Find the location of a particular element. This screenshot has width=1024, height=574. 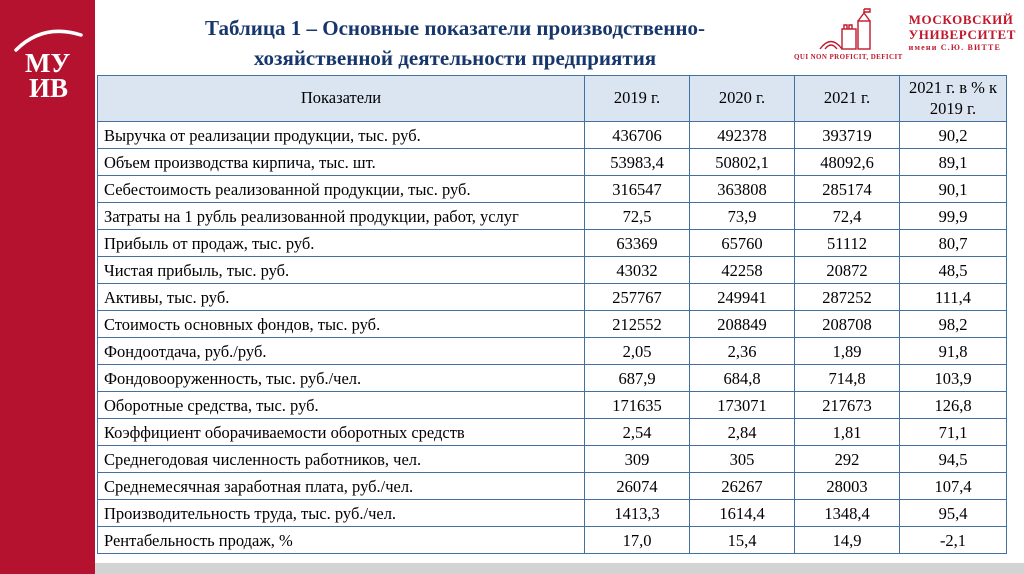

value-cell: 103,9 is located at coordinates (953, 378).